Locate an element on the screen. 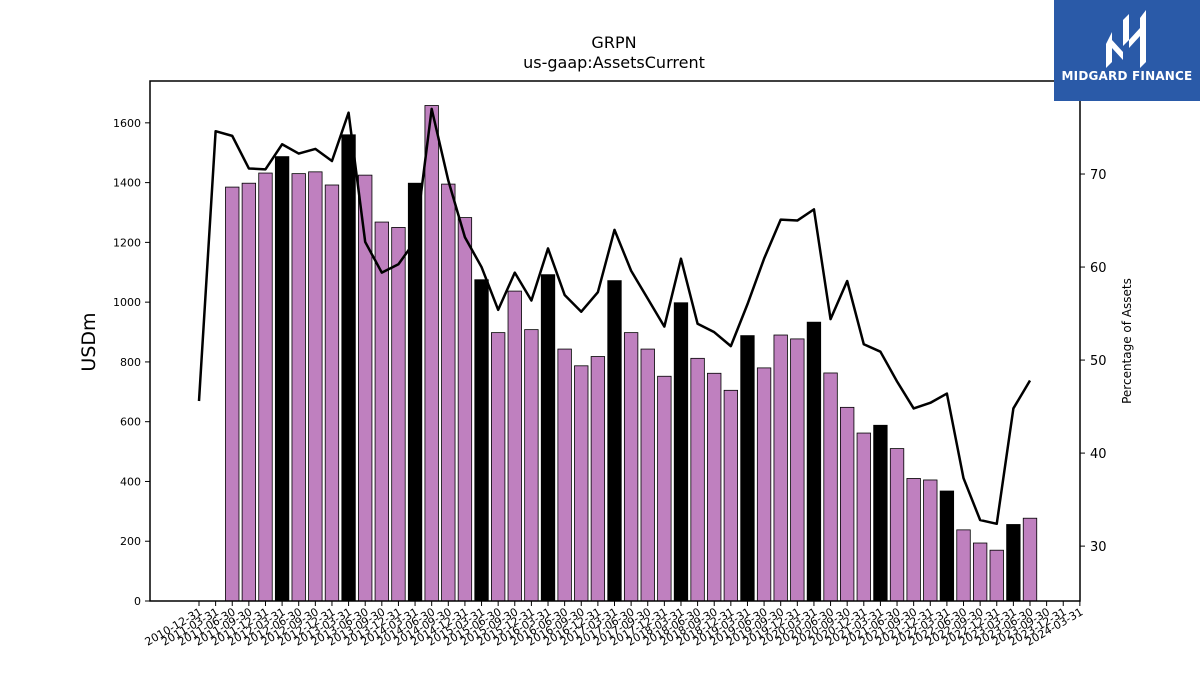 This screenshot has width=1200, height=675. y2-tick-label: 70 is located at coordinates (1098, 175).